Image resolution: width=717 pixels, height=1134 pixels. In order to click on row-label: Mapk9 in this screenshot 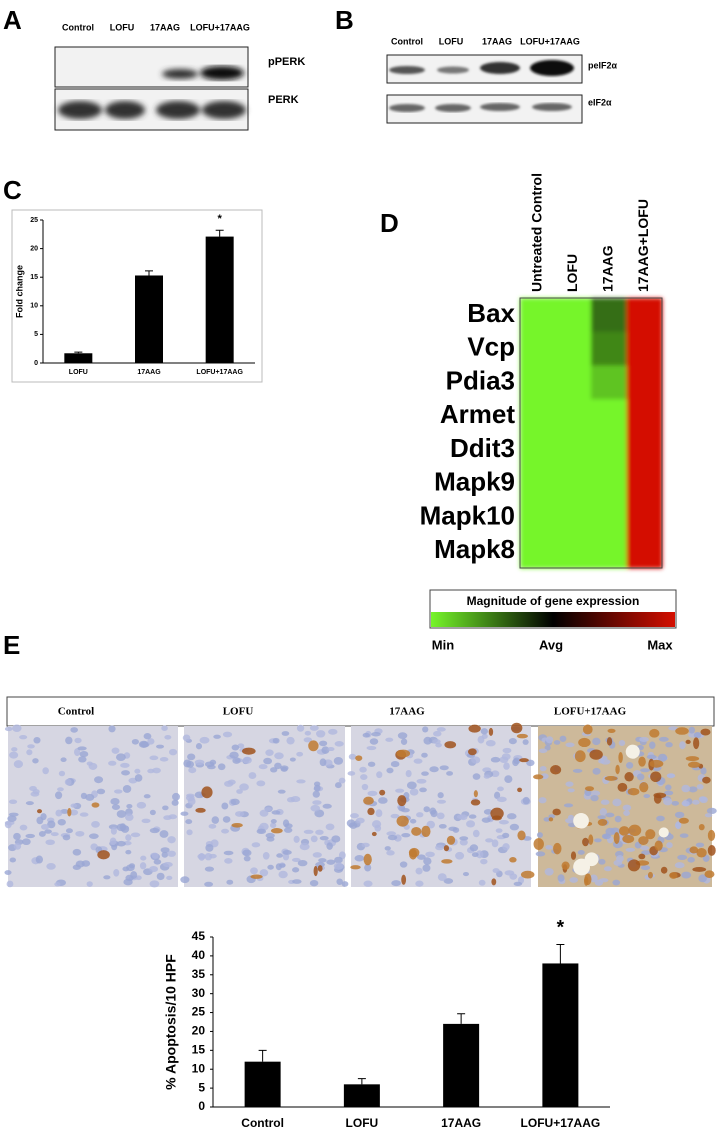, I will do `click(474, 482)`.